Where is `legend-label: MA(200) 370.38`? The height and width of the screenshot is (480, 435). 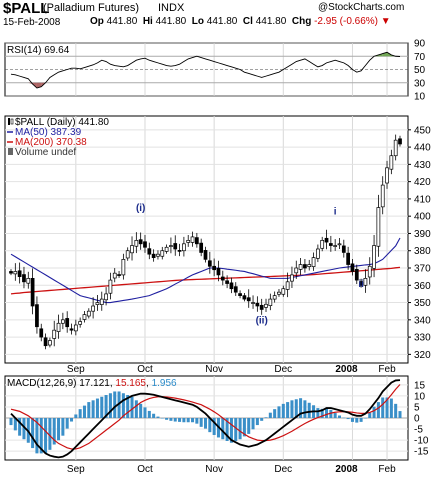
legend-label: MA(200) 370.38 is located at coordinates (51, 142).